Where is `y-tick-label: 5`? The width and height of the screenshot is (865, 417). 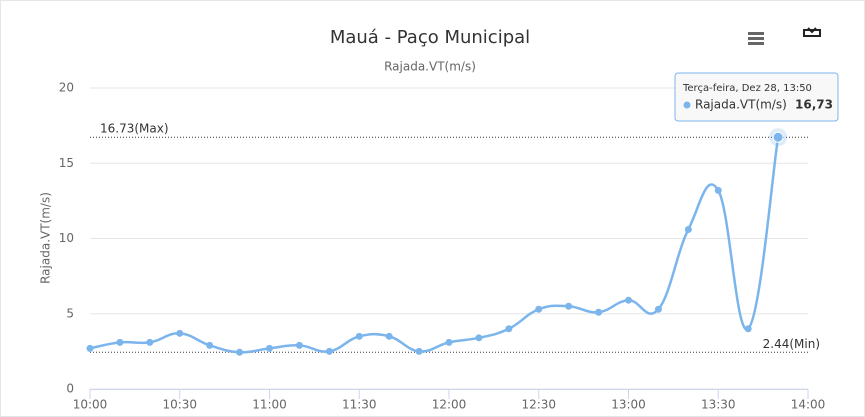
y-tick-label: 5 is located at coordinates (70, 313).